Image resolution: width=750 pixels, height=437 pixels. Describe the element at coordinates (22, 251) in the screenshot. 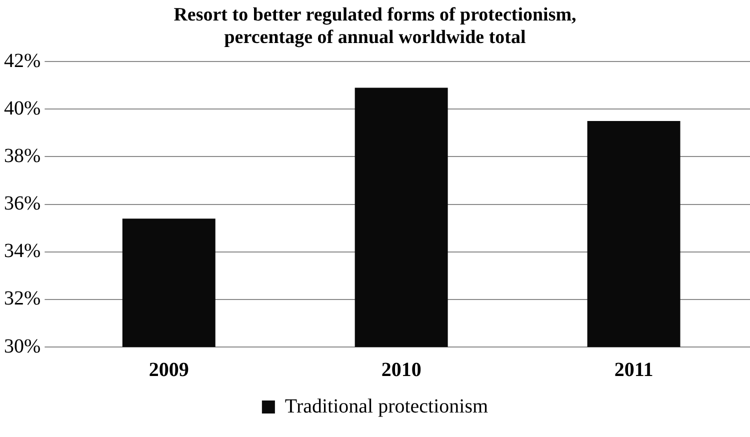

I see `y-tick-label: 34%` at that location.